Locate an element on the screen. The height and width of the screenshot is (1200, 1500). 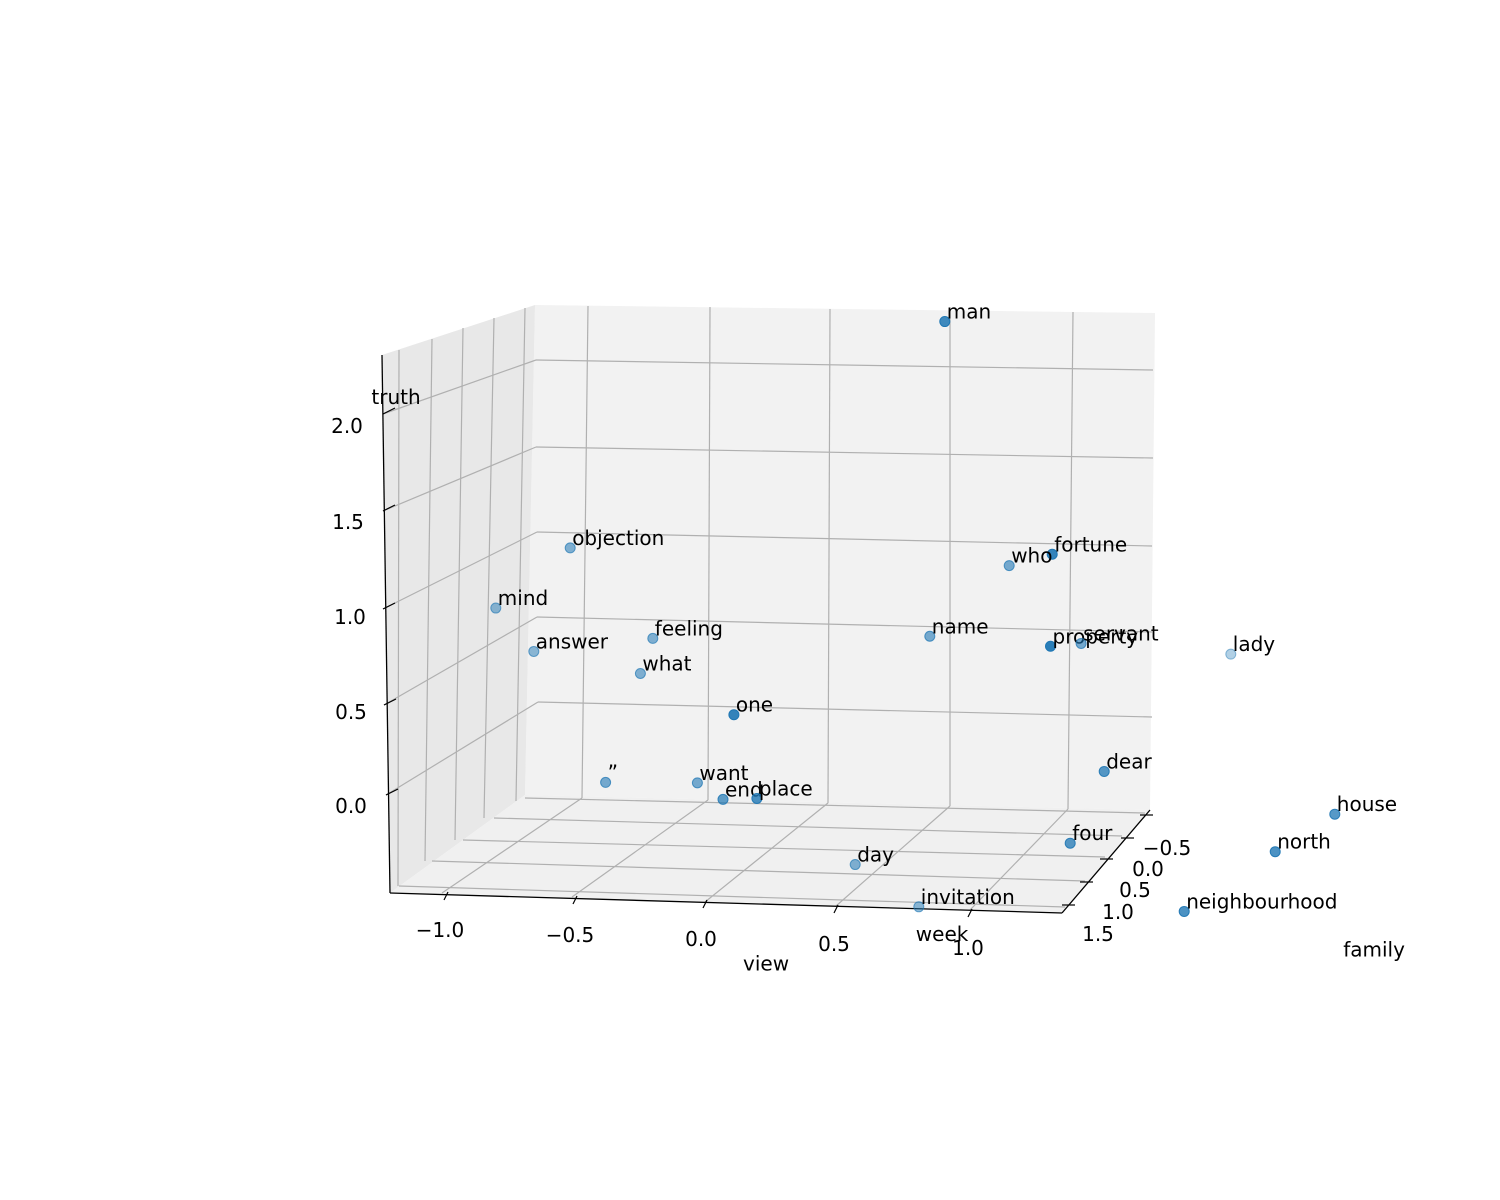
data-point-group: place is located at coordinates (782, 790).